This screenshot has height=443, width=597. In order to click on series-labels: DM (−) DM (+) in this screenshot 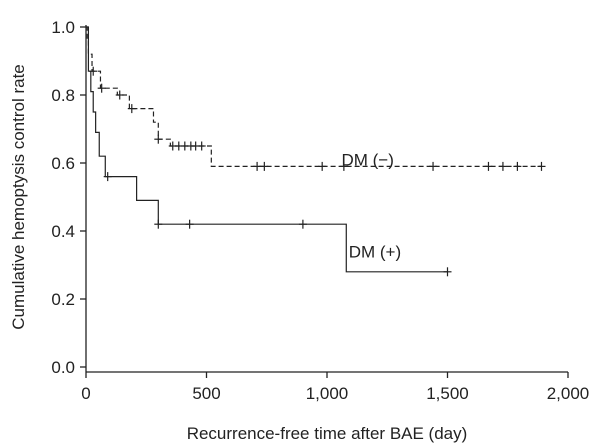, I will do `click(371, 206)`.